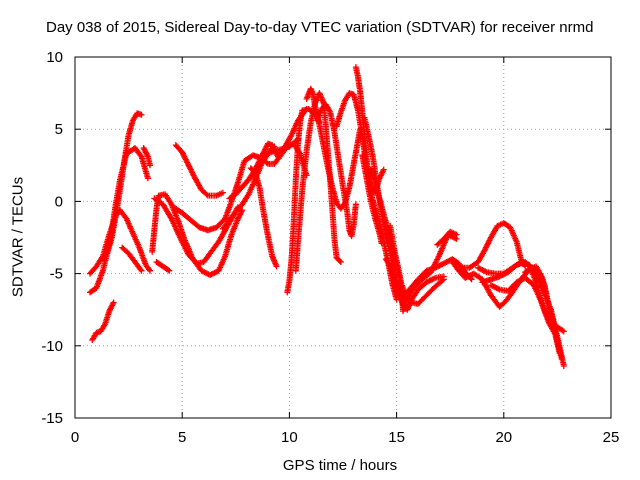 This screenshot has height=480, width=640. Describe the element at coordinates (396, 437) in the screenshot. I see `x-tick-label: 15` at that location.